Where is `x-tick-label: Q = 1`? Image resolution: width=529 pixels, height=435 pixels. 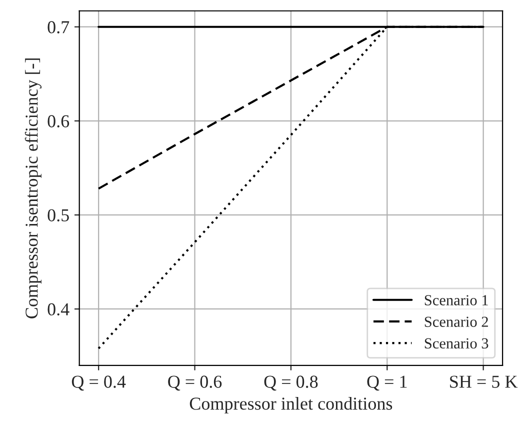 x-tick-label: Q = 1 is located at coordinates (387, 383).